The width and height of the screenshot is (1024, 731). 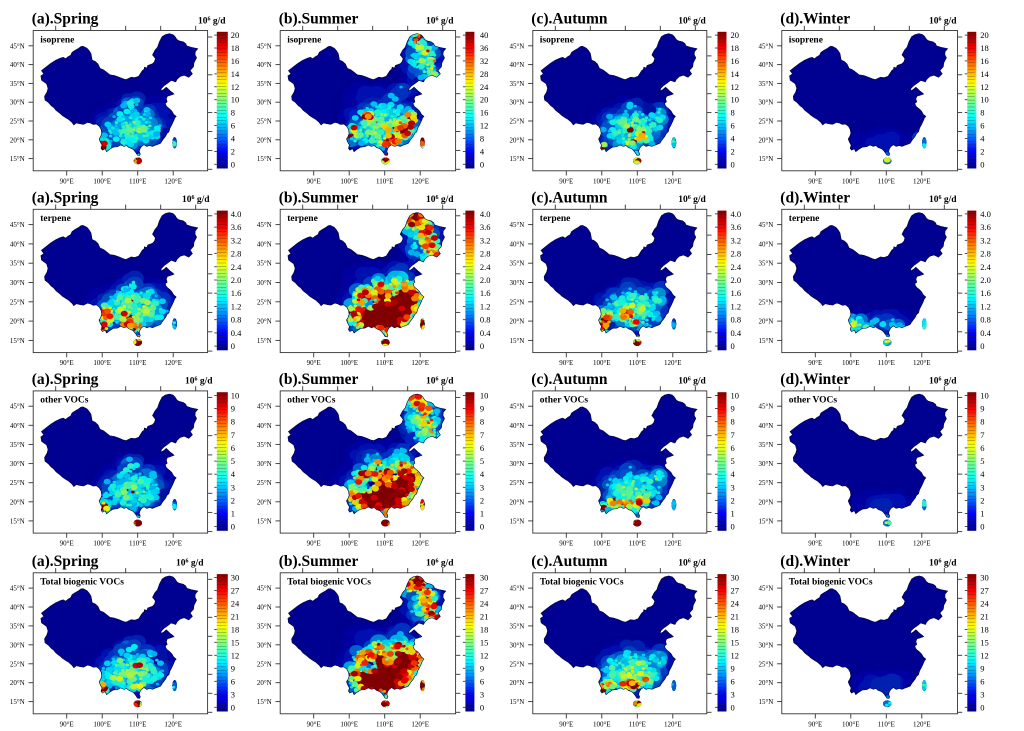 What do you see at coordinates (984, 35) in the screenshot?
I see `svg-text: 20` at bounding box center [984, 35].